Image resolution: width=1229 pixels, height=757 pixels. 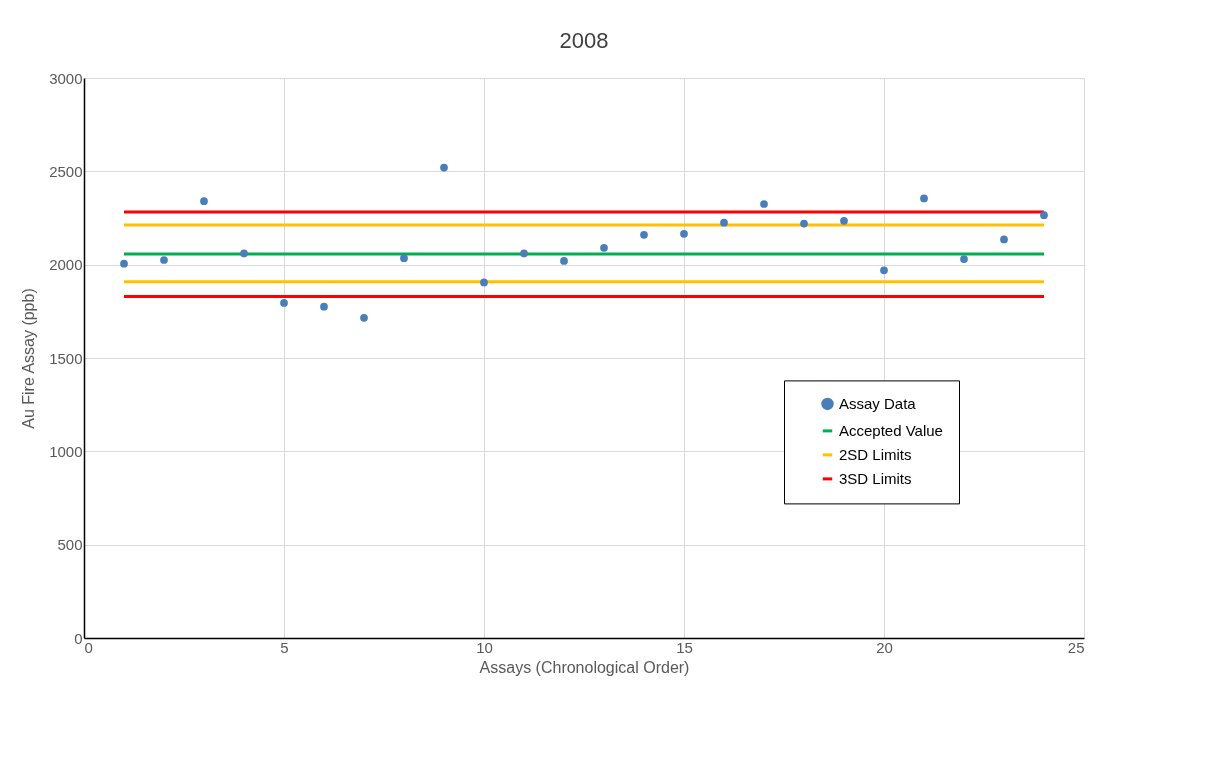 I want to click on y-tick-label: 1000, so click(x=66, y=451).